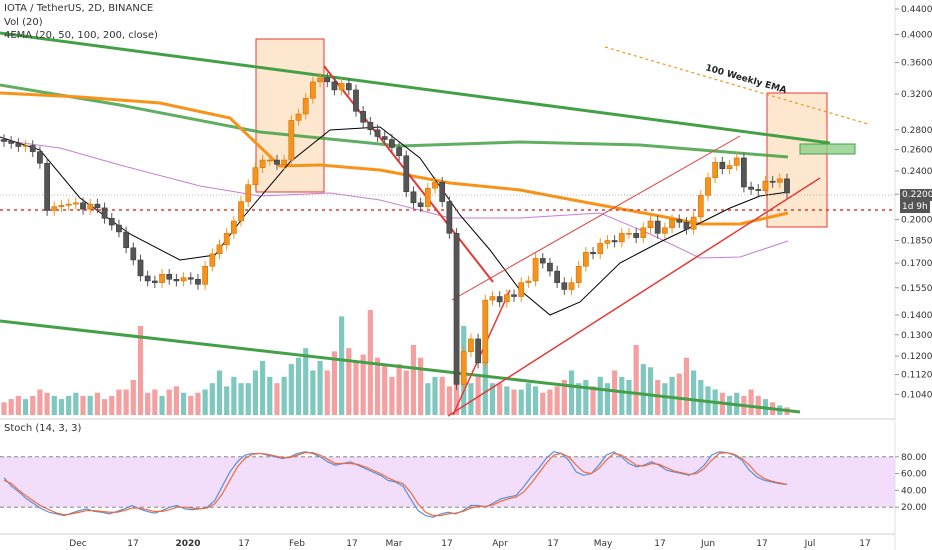 The image size is (932, 550). I want to click on ema-indicator-label: 4EMA (20, 50, 100, 200, close), so click(81, 35).